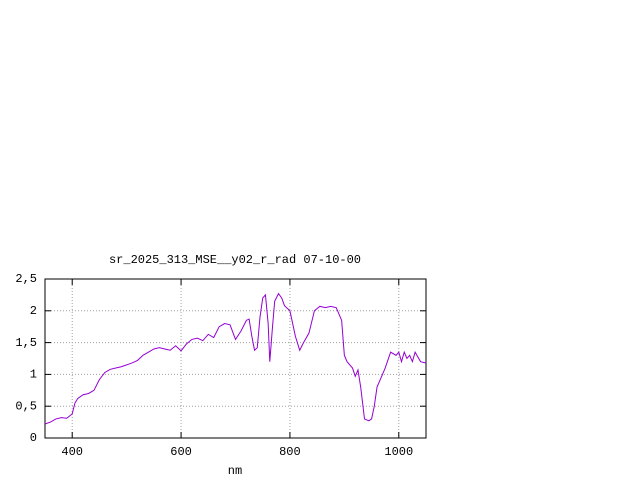  Describe the element at coordinates (26, 279) in the screenshot. I see `y-tick-label: 2,5` at that location.